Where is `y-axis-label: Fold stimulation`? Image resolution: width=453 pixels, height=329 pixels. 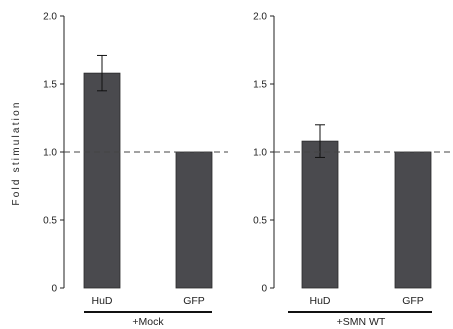
y-axis-label: Fold stimulation is located at coordinates (16, 152).